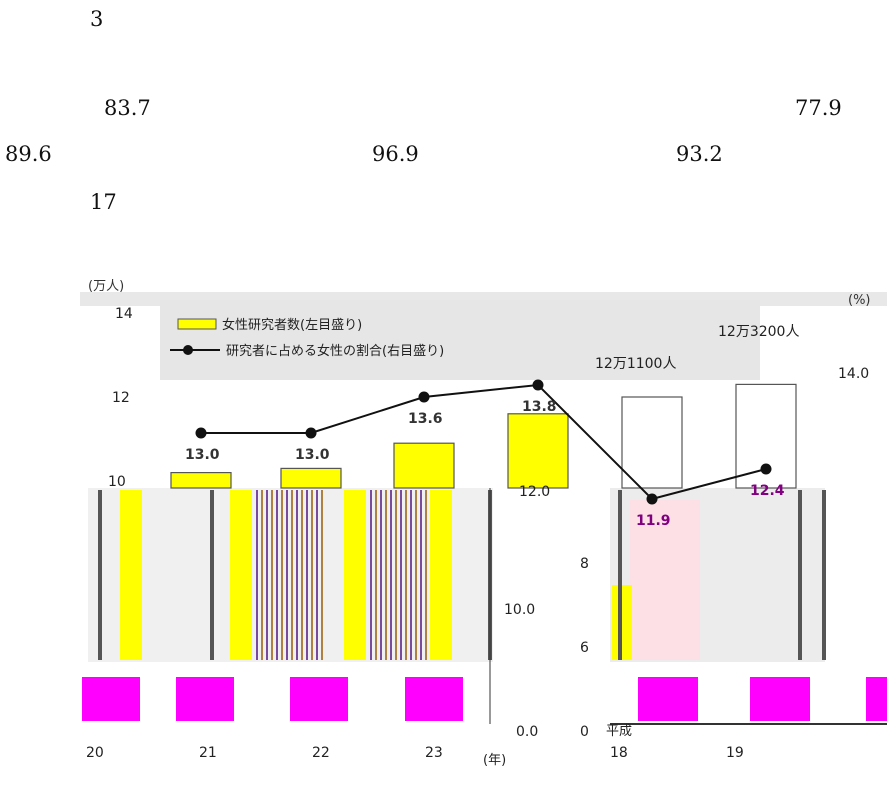  I want to click on y-left-tick-14: 14, so click(124, 314).